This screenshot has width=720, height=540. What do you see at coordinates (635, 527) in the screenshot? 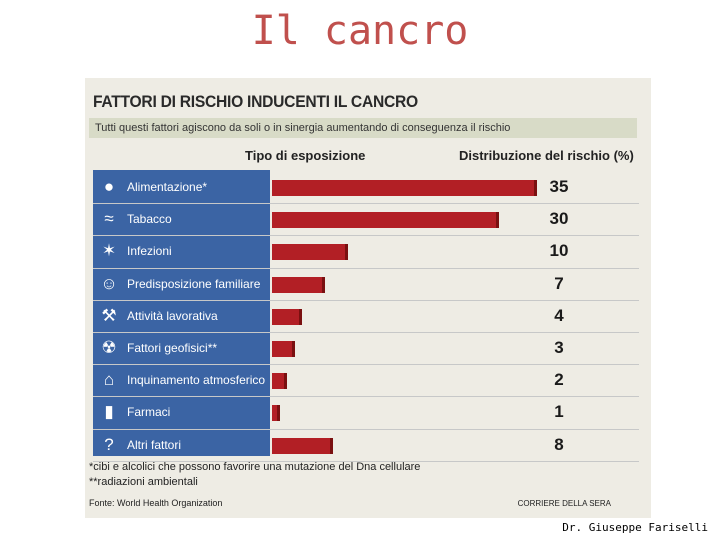
I see `slide-footer: Dr. Giuseppe Fariselli` at bounding box center [635, 527].